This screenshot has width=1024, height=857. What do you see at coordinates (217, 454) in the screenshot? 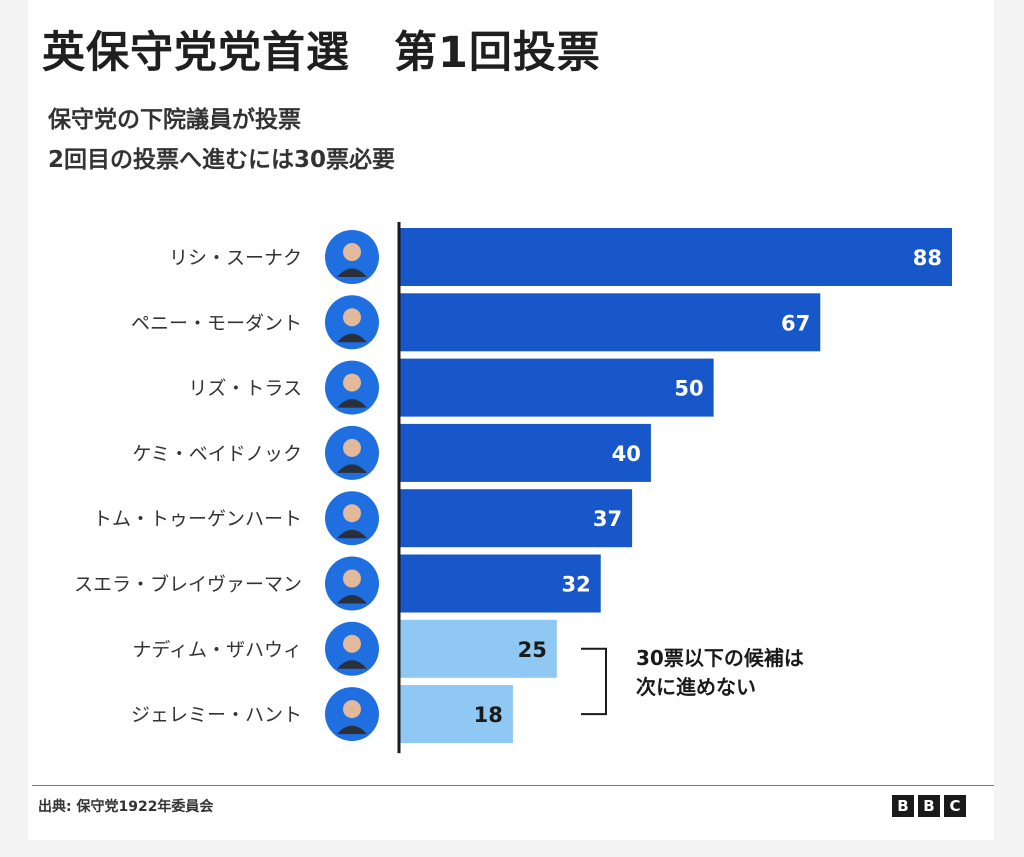
I see `category-label: ケミ・ベイドノック` at bounding box center [217, 454].